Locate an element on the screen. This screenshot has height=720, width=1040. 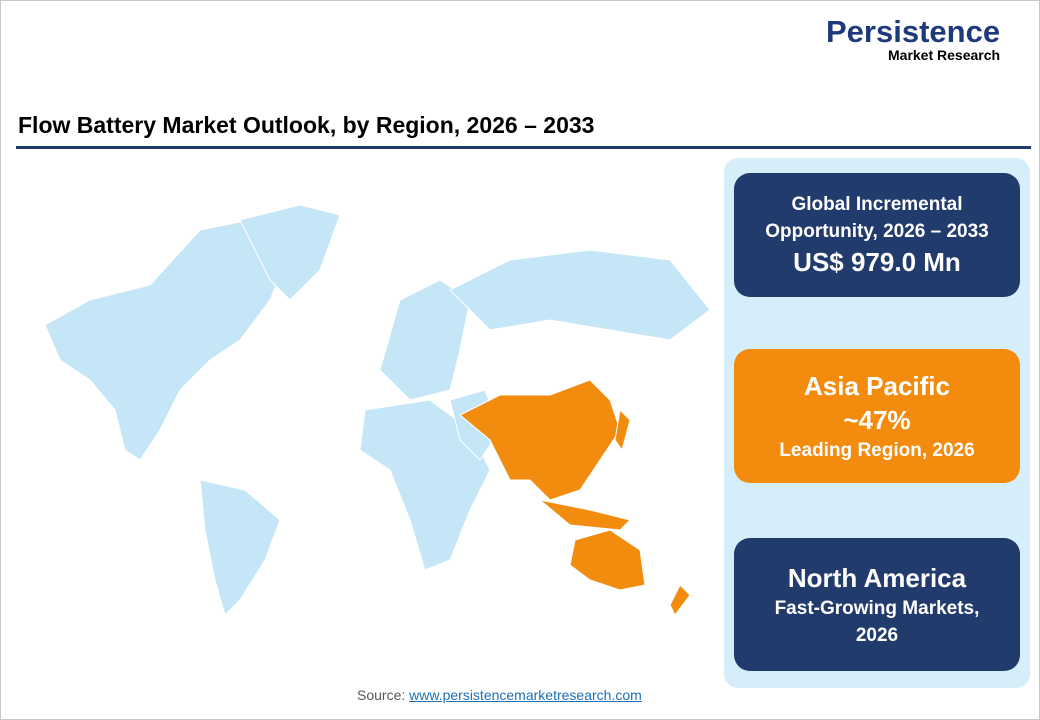
leading-region-card: Asia Pacific ~47% Leading Region, 2026 is located at coordinates (877, 416).